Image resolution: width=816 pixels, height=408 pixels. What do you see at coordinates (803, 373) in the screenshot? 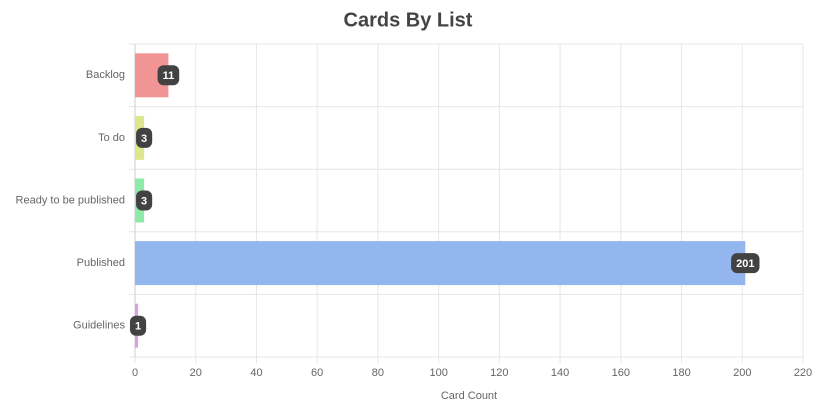
I see `x-tick-label: 220` at bounding box center [803, 373].